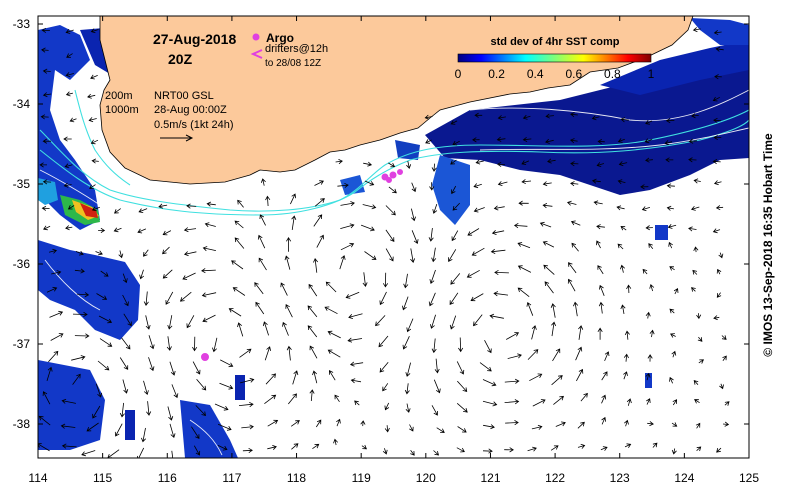  What do you see at coordinates (573, 74) in the screenshot?
I see `colorbar-tick: 0.6` at bounding box center [573, 74].